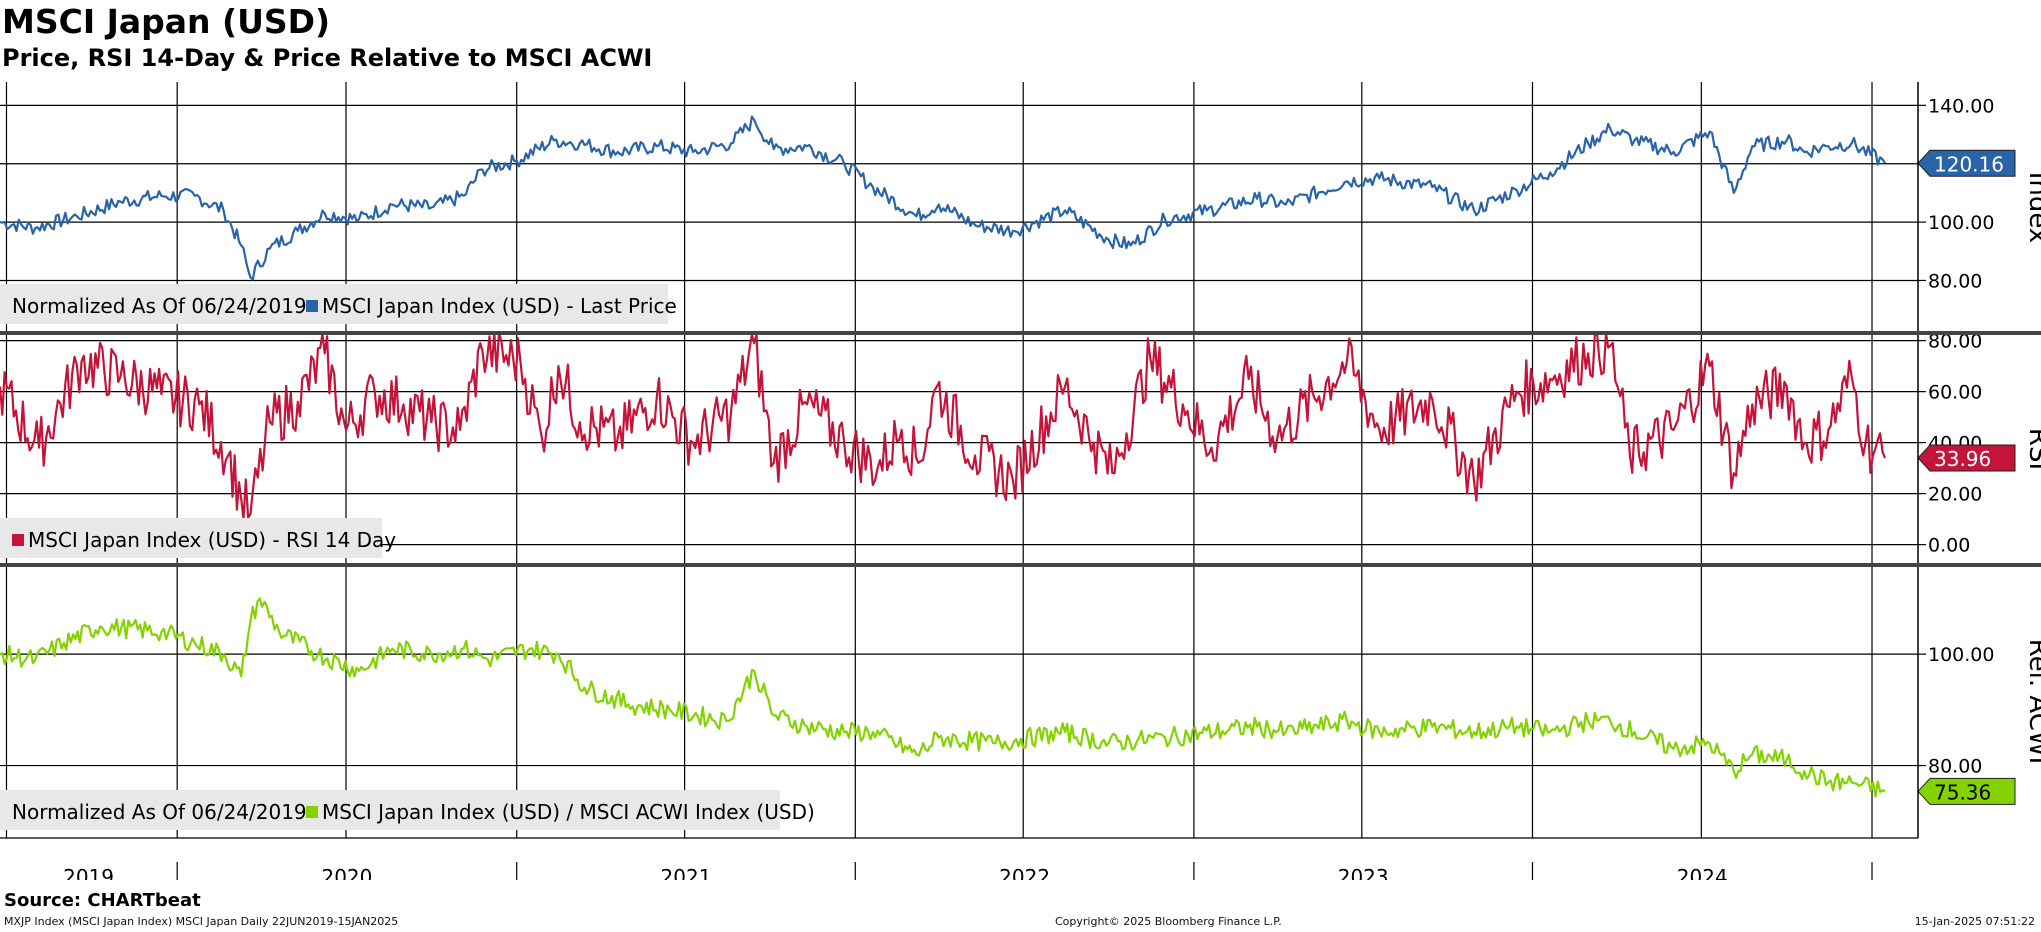 The height and width of the screenshot is (932, 2041). Describe the element at coordinates (1702, 872) in the screenshot. I see `x-tick-label: 2024` at that location.